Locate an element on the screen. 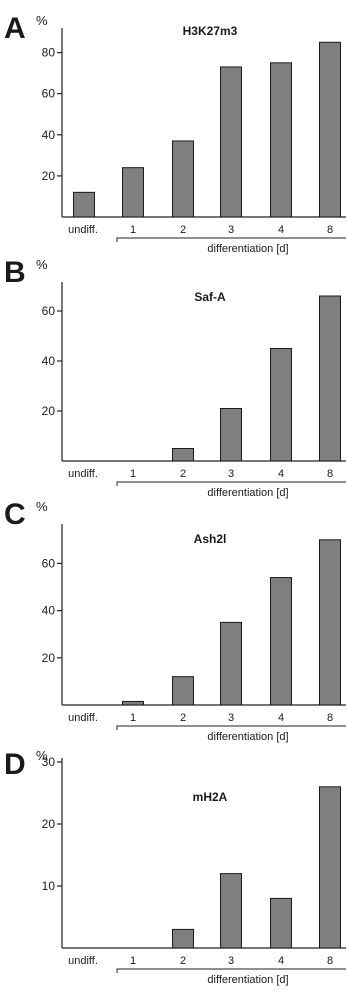 This screenshot has width=347, height=994. chart-title: mH2A is located at coordinates (210, 797).